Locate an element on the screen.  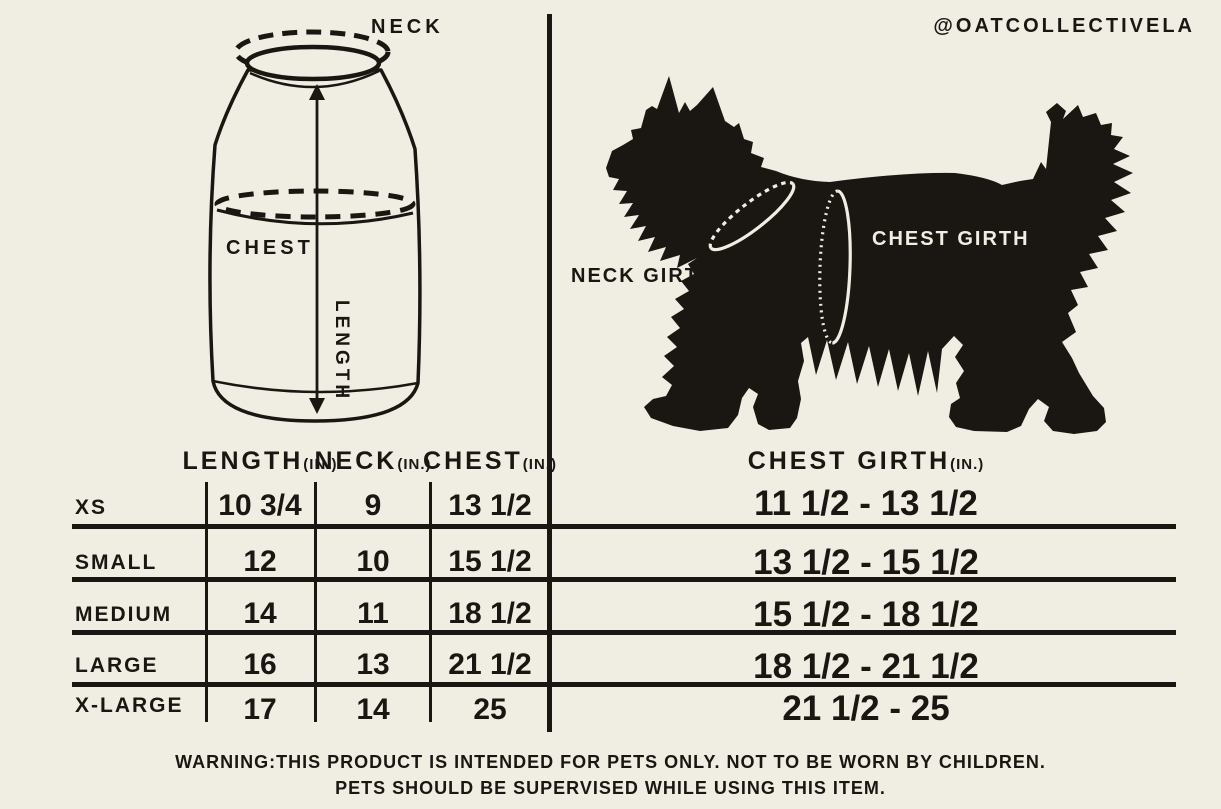
header-chest-girth-unit: (IN.) is located at coordinates (967, 464).